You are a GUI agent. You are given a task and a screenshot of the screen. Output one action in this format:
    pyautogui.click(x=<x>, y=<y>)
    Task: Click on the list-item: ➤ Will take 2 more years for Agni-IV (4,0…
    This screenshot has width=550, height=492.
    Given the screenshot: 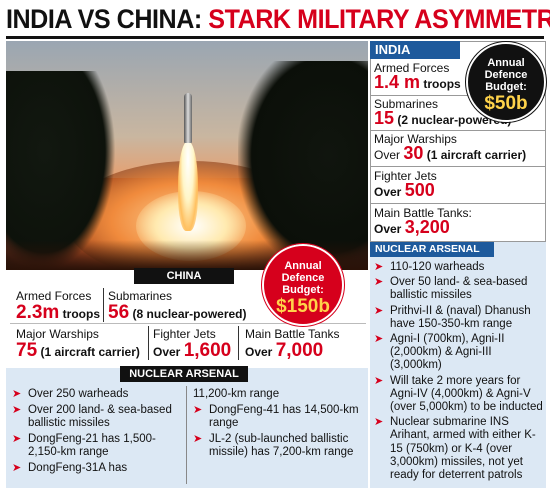 What is the action you would take?
    pyautogui.click(x=459, y=395)
    